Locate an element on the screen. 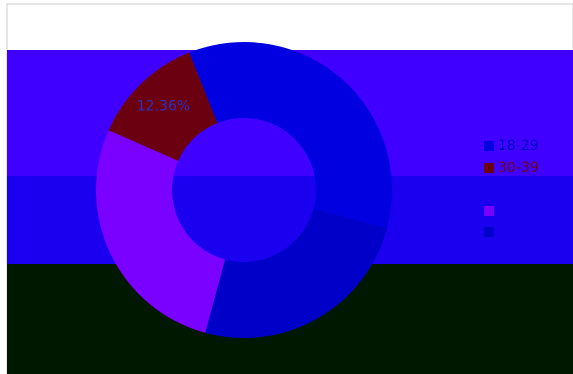 This screenshot has width=573, height=374. legend-label: 18-29 is located at coordinates (518, 146).